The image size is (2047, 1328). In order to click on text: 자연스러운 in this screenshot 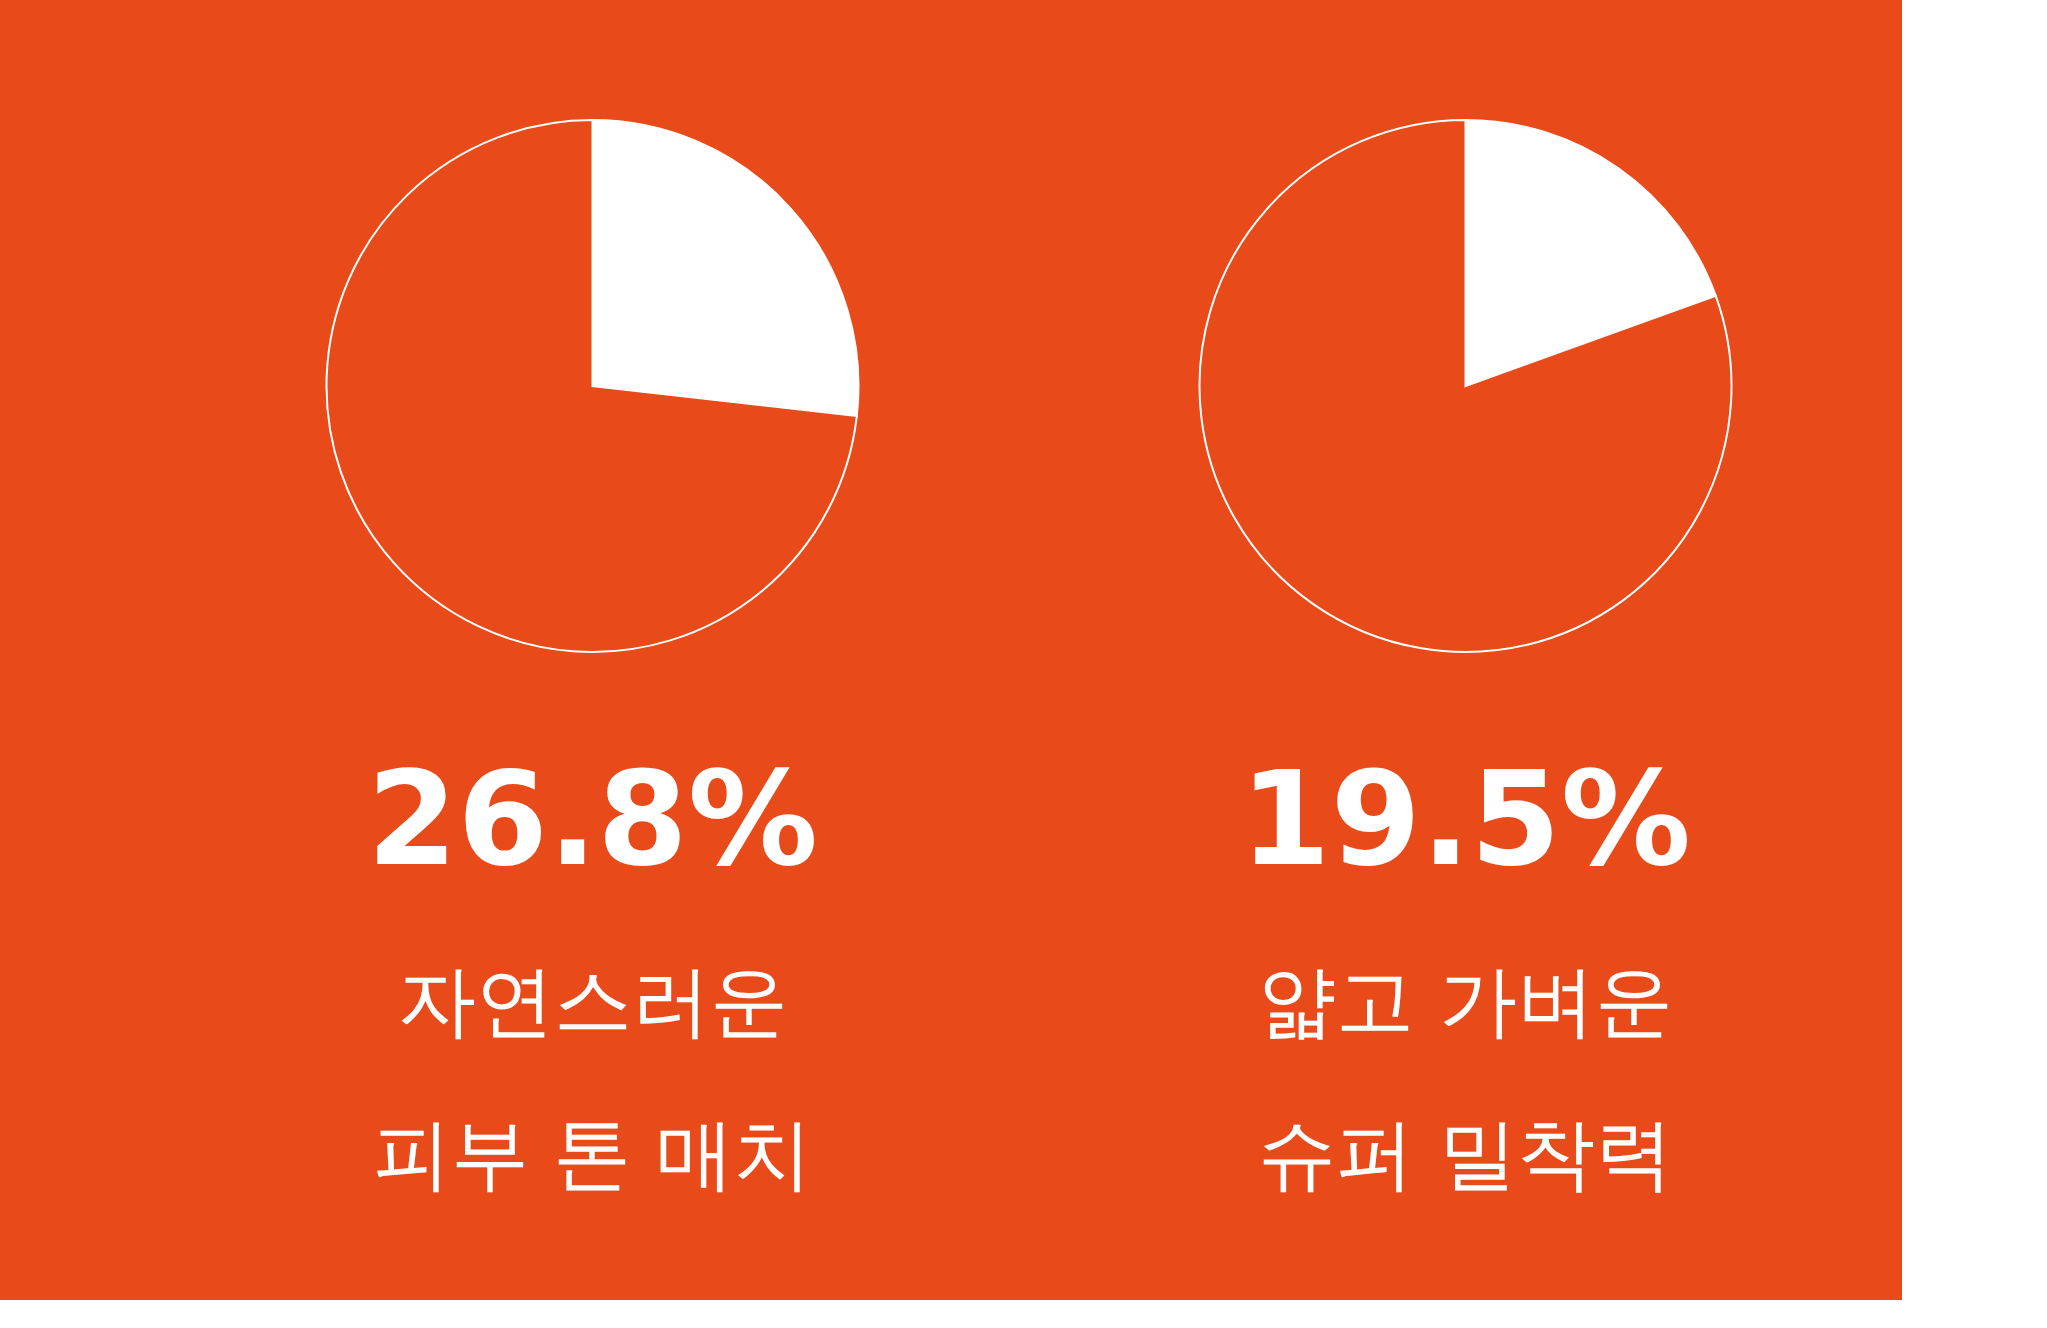, I will do `click(592, 1001)`.